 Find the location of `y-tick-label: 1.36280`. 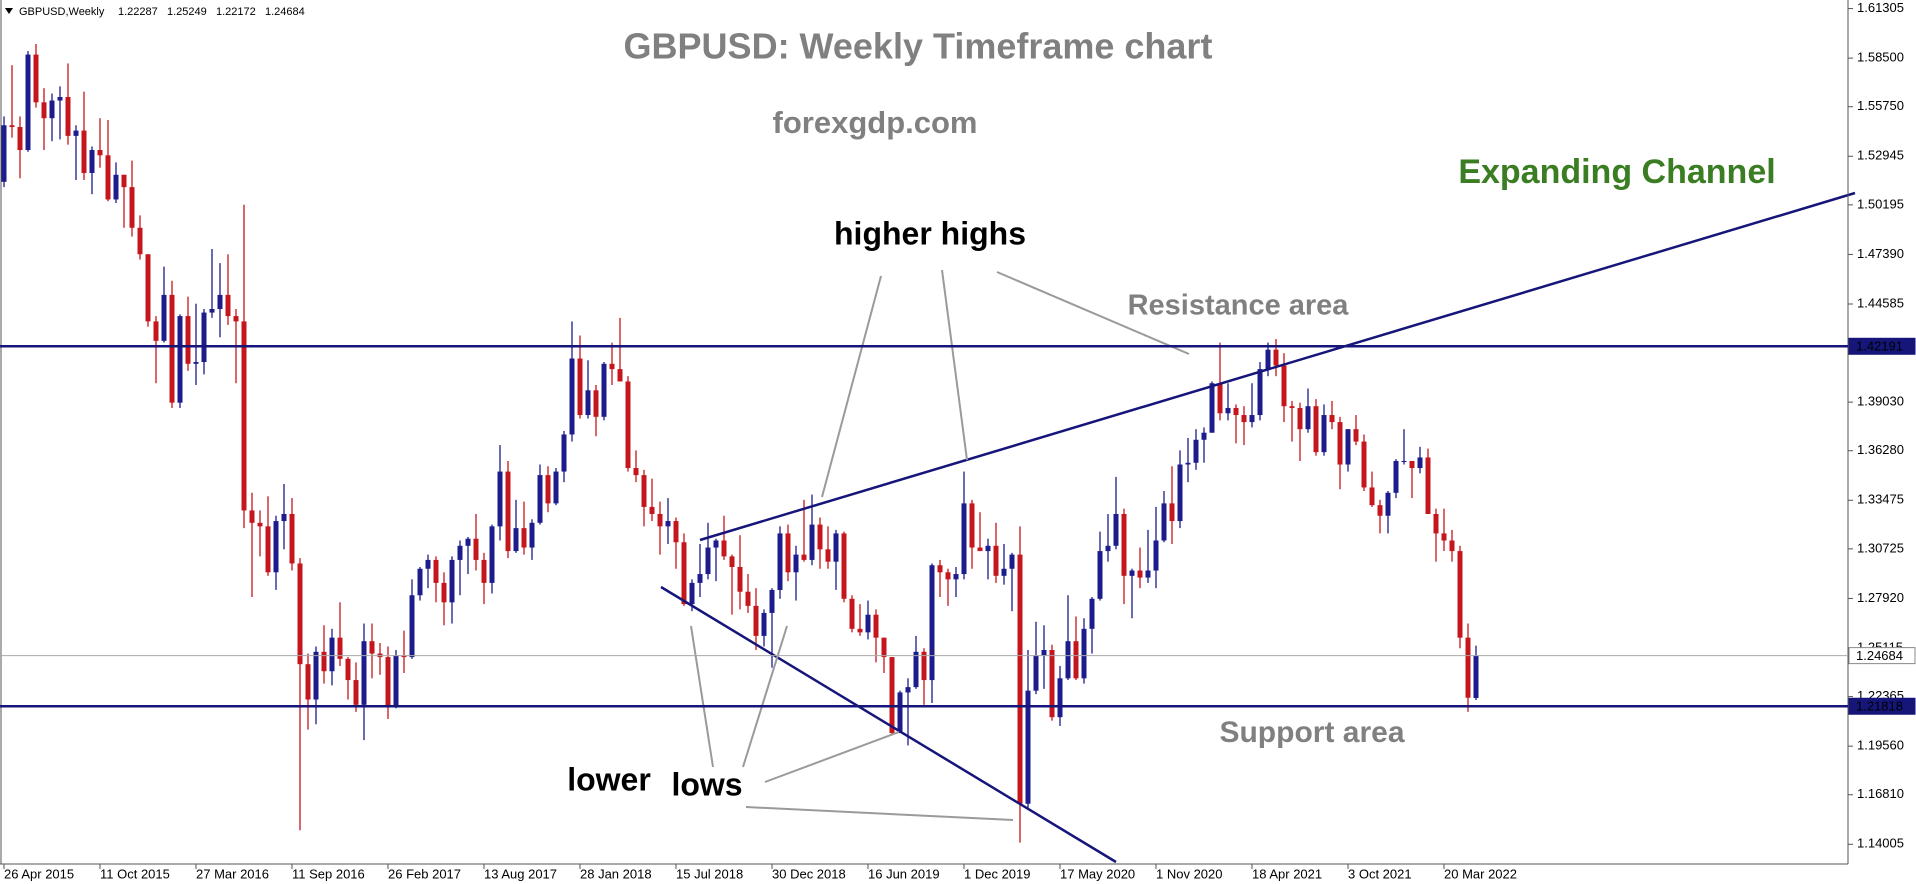

y-tick-label: 1.36280 is located at coordinates (1880, 449).